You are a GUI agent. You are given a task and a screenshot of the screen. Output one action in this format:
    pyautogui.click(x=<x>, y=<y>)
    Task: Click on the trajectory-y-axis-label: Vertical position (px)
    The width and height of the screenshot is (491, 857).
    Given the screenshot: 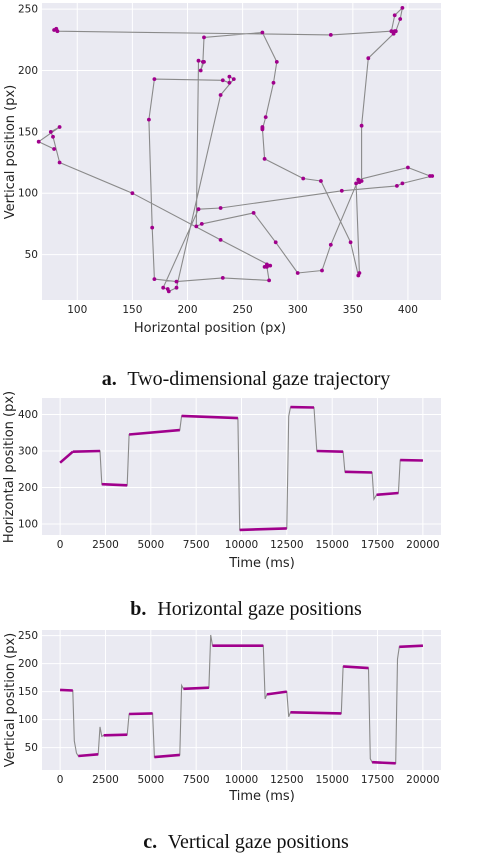 What is the action you would take?
    pyautogui.click(x=10, y=152)
    